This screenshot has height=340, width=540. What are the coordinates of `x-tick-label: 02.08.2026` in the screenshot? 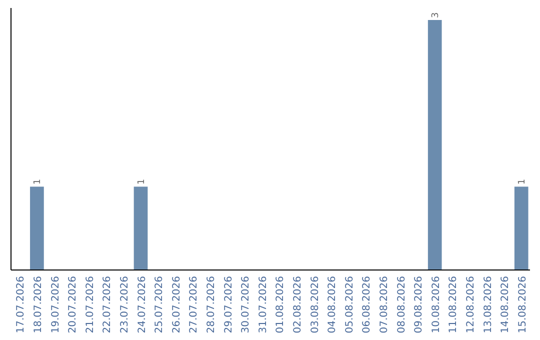 It's located at (298, 305).